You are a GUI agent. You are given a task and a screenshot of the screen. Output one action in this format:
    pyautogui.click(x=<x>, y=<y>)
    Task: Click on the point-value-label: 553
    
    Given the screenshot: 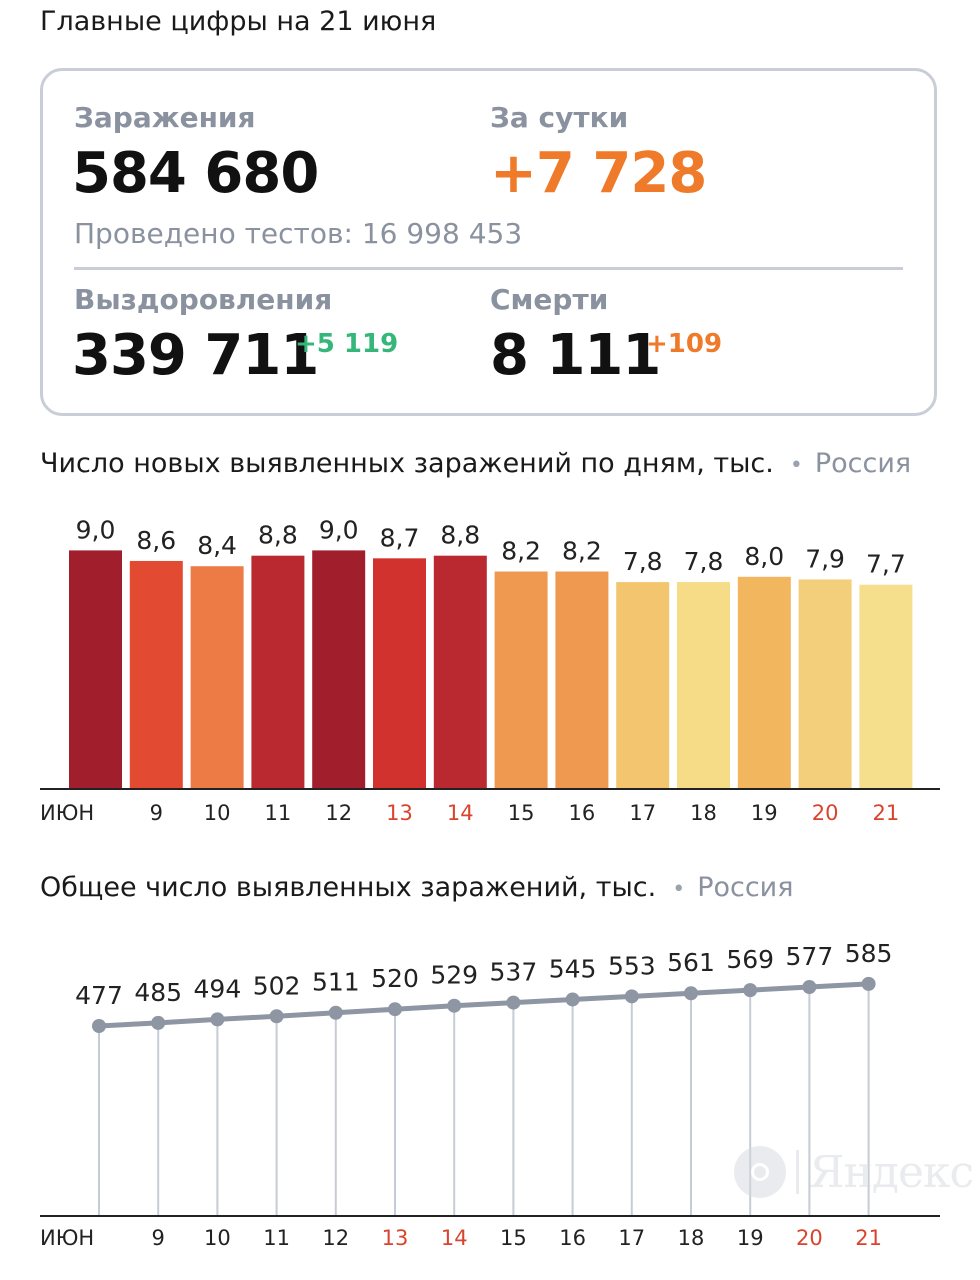 What is the action you would take?
    pyautogui.click(x=632, y=965)
    